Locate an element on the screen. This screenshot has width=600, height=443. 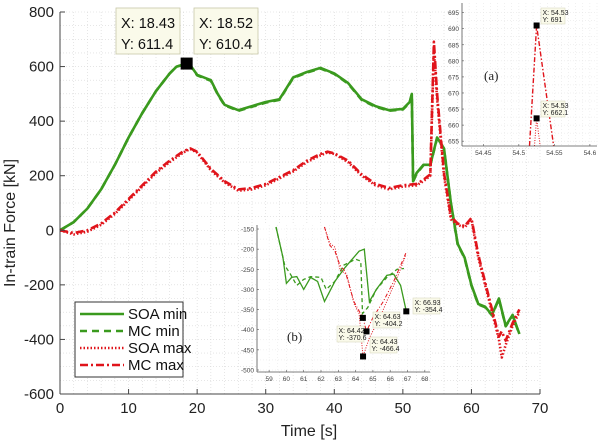
inset-b-x-tick-label: 63 is located at coordinates (339, 379).